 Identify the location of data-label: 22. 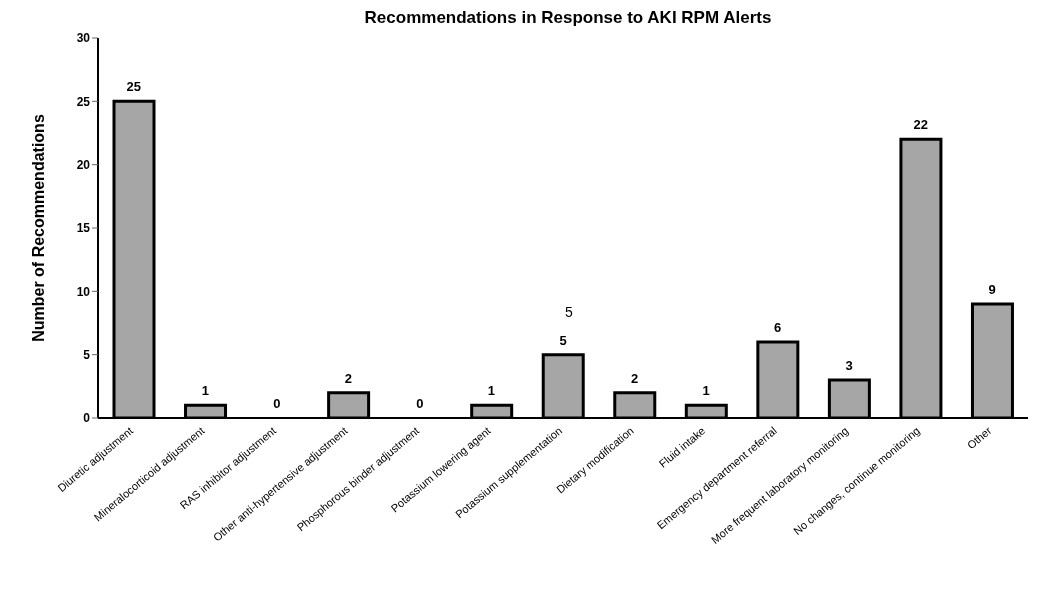
(920, 125).